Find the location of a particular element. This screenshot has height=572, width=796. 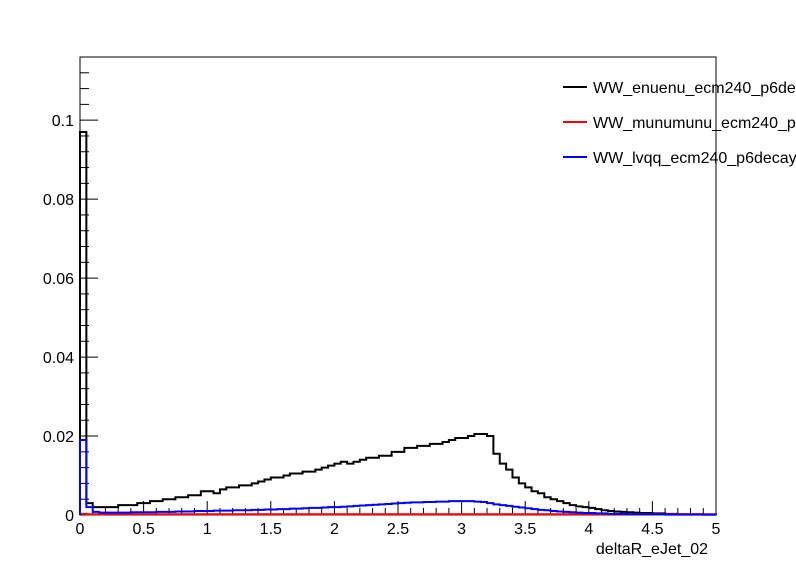

y-tick-label: 0.04 is located at coordinates (58, 358).